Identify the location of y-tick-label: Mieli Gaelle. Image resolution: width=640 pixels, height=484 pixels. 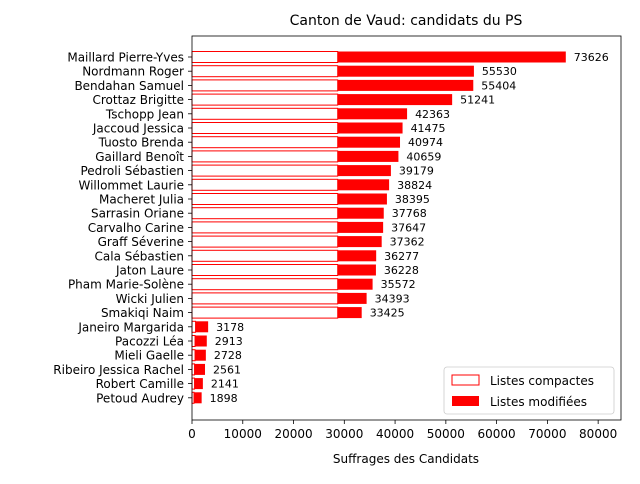
(149, 356).